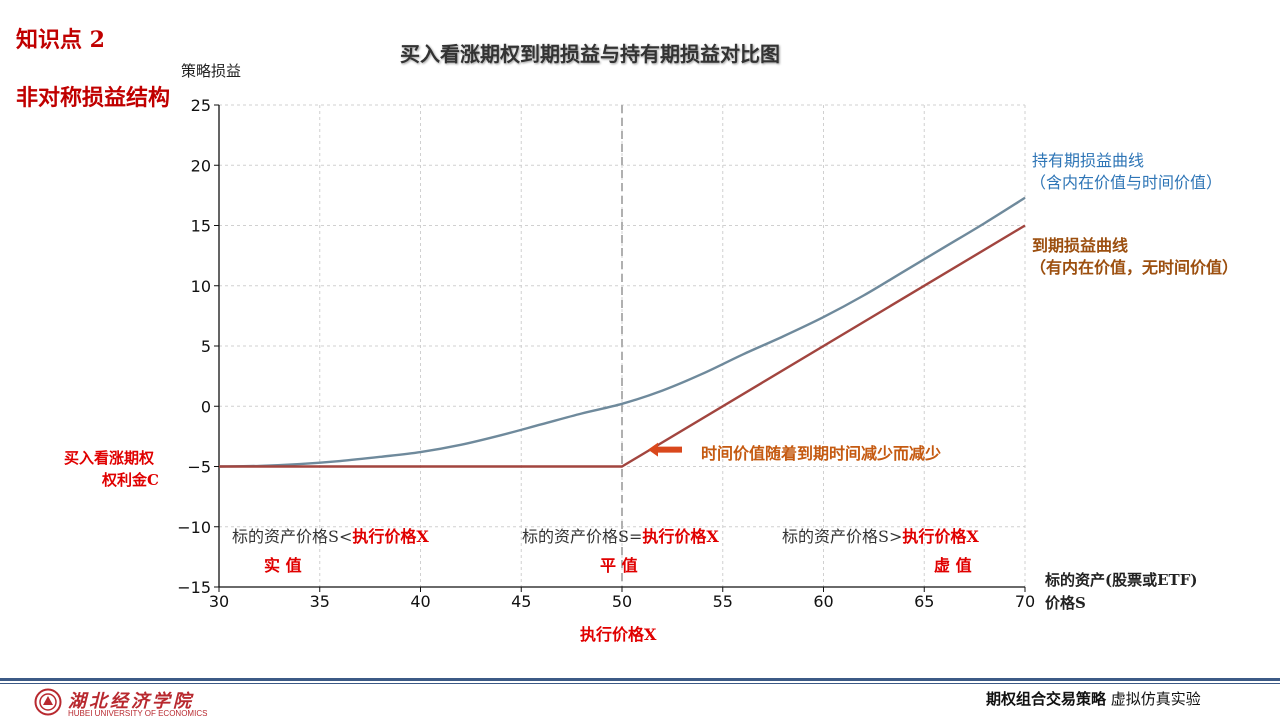 The width and height of the screenshot is (1280, 720). What do you see at coordinates (201, 286) in the screenshot?
I see `y-tick-label: 10` at bounding box center [201, 286].